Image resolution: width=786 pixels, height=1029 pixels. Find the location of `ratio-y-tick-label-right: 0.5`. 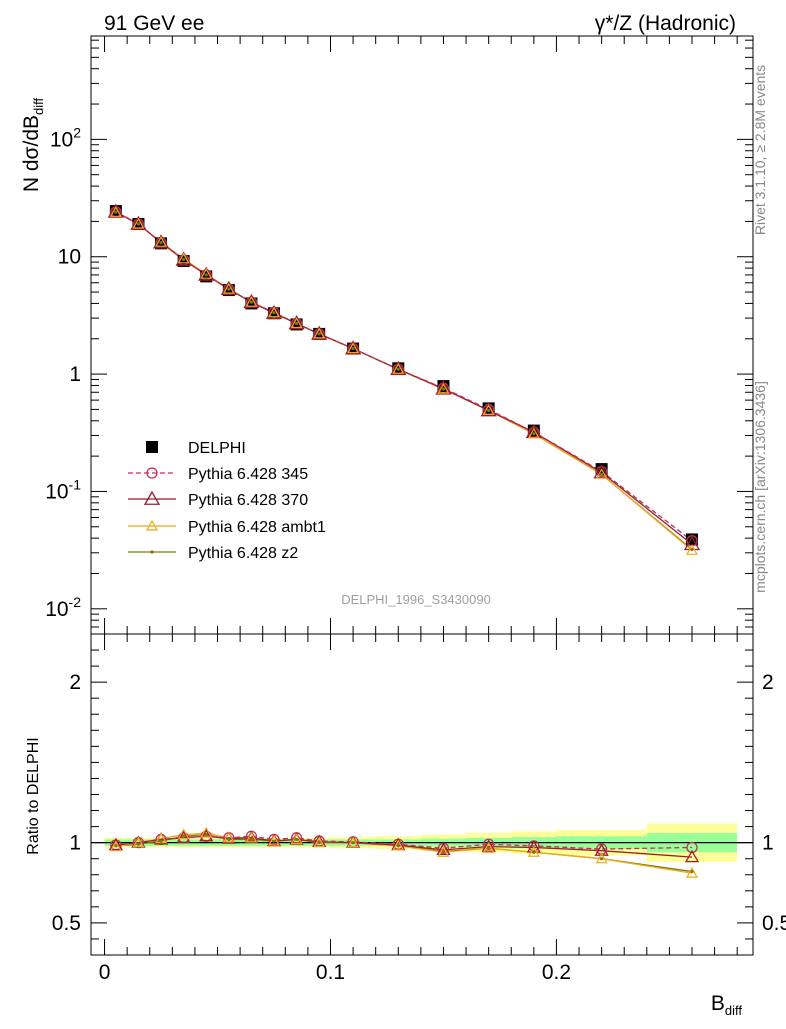

ratio-y-tick-label-right: 0.5 is located at coordinates (774, 923).